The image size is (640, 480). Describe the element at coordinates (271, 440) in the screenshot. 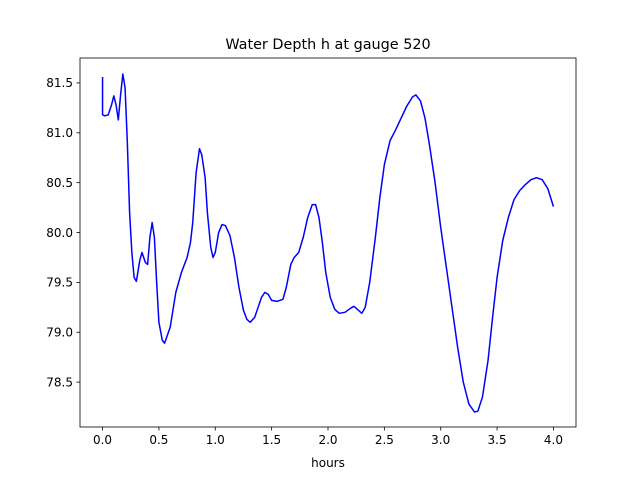

I see `x-tick-label: 1.5` at that location.